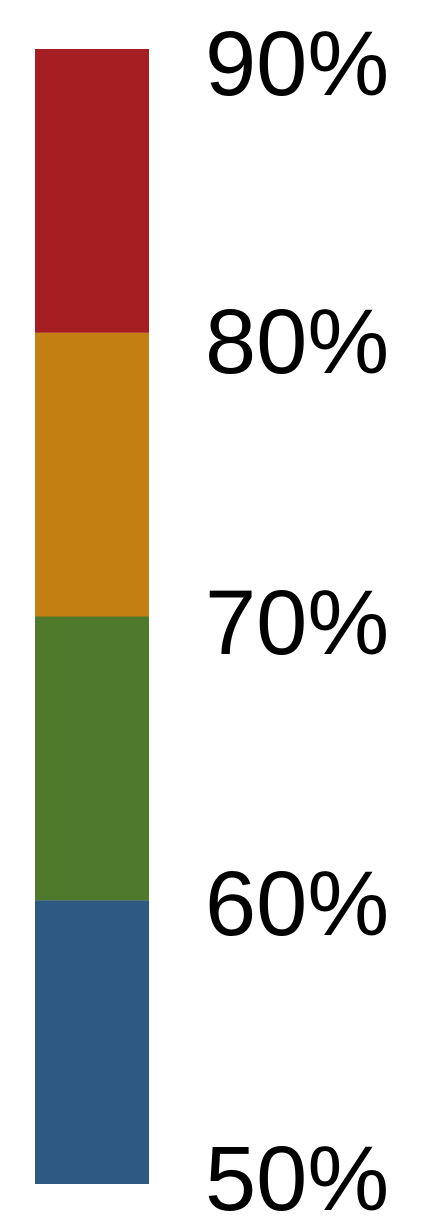 The height and width of the screenshot is (1221, 434). I want to click on tick-label-90: 90%, so click(297, 64).